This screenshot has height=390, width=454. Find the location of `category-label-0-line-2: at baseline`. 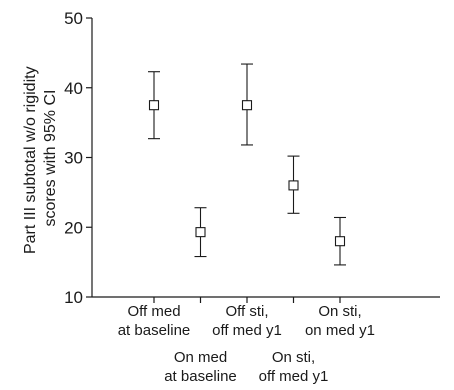

category-label-0-line-2: at baseline is located at coordinates (154, 330).